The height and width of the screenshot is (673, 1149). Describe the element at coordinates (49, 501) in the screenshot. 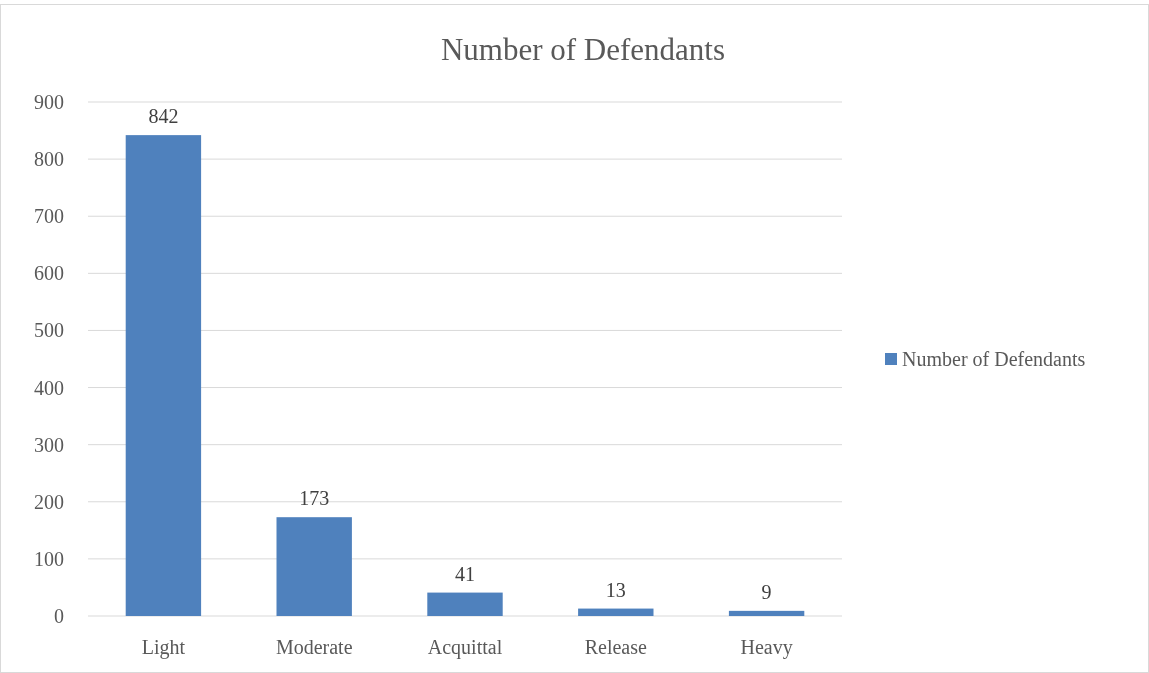

I see `y-tick-label: 200` at that location.